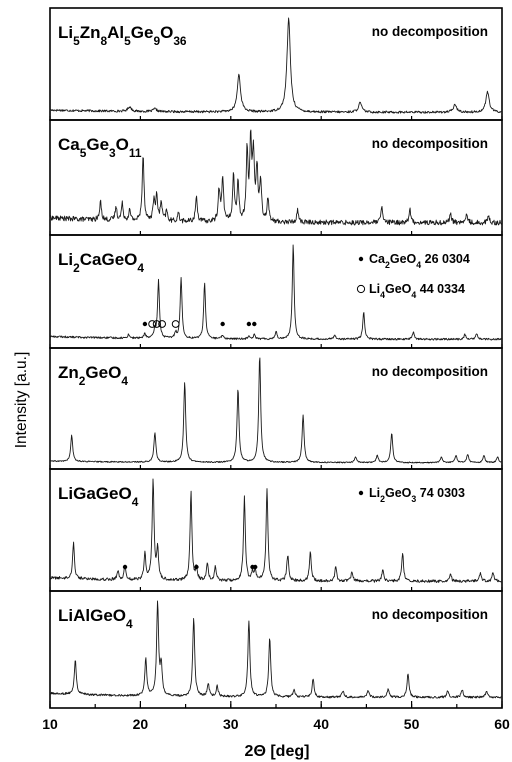 The height and width of the screenshot is (762, 512). What do you see at coordinates (101, 262) in the screenshot?
I see `sample-label: Li2CaGeO4` at bounding box center [101, 262].